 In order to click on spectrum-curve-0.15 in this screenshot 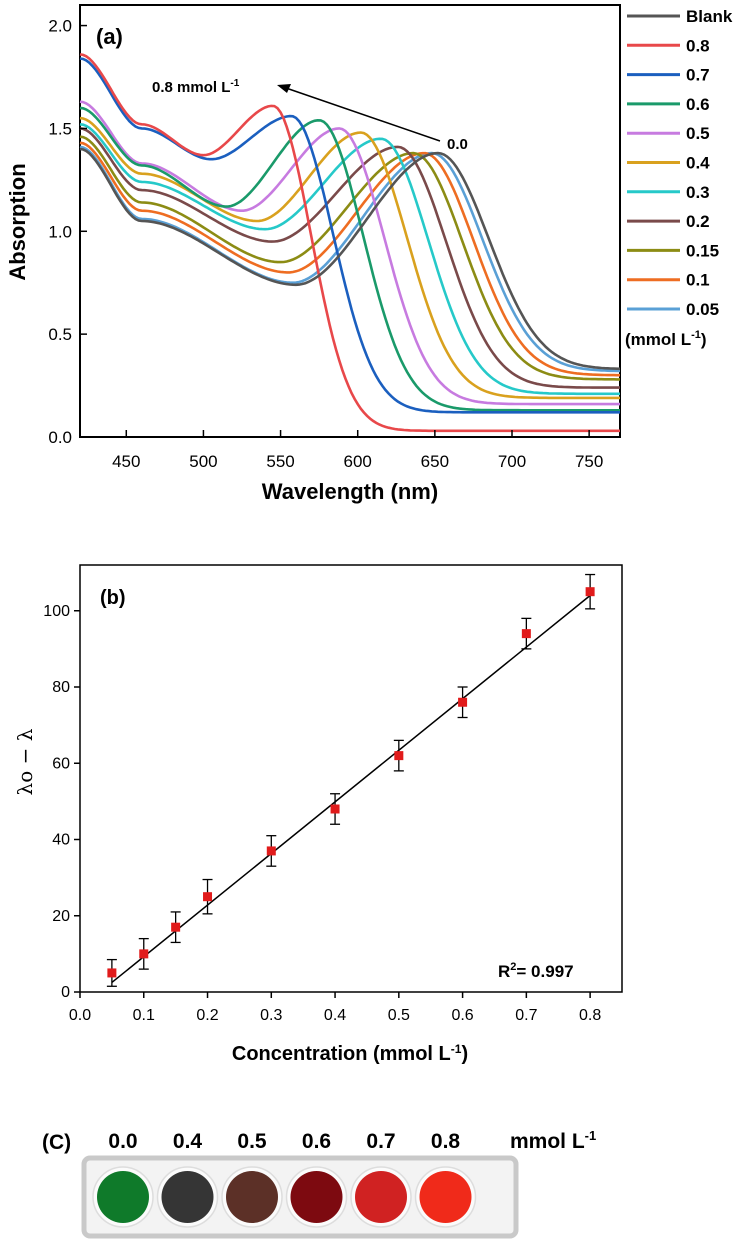, I will do `click(349, 258)`.